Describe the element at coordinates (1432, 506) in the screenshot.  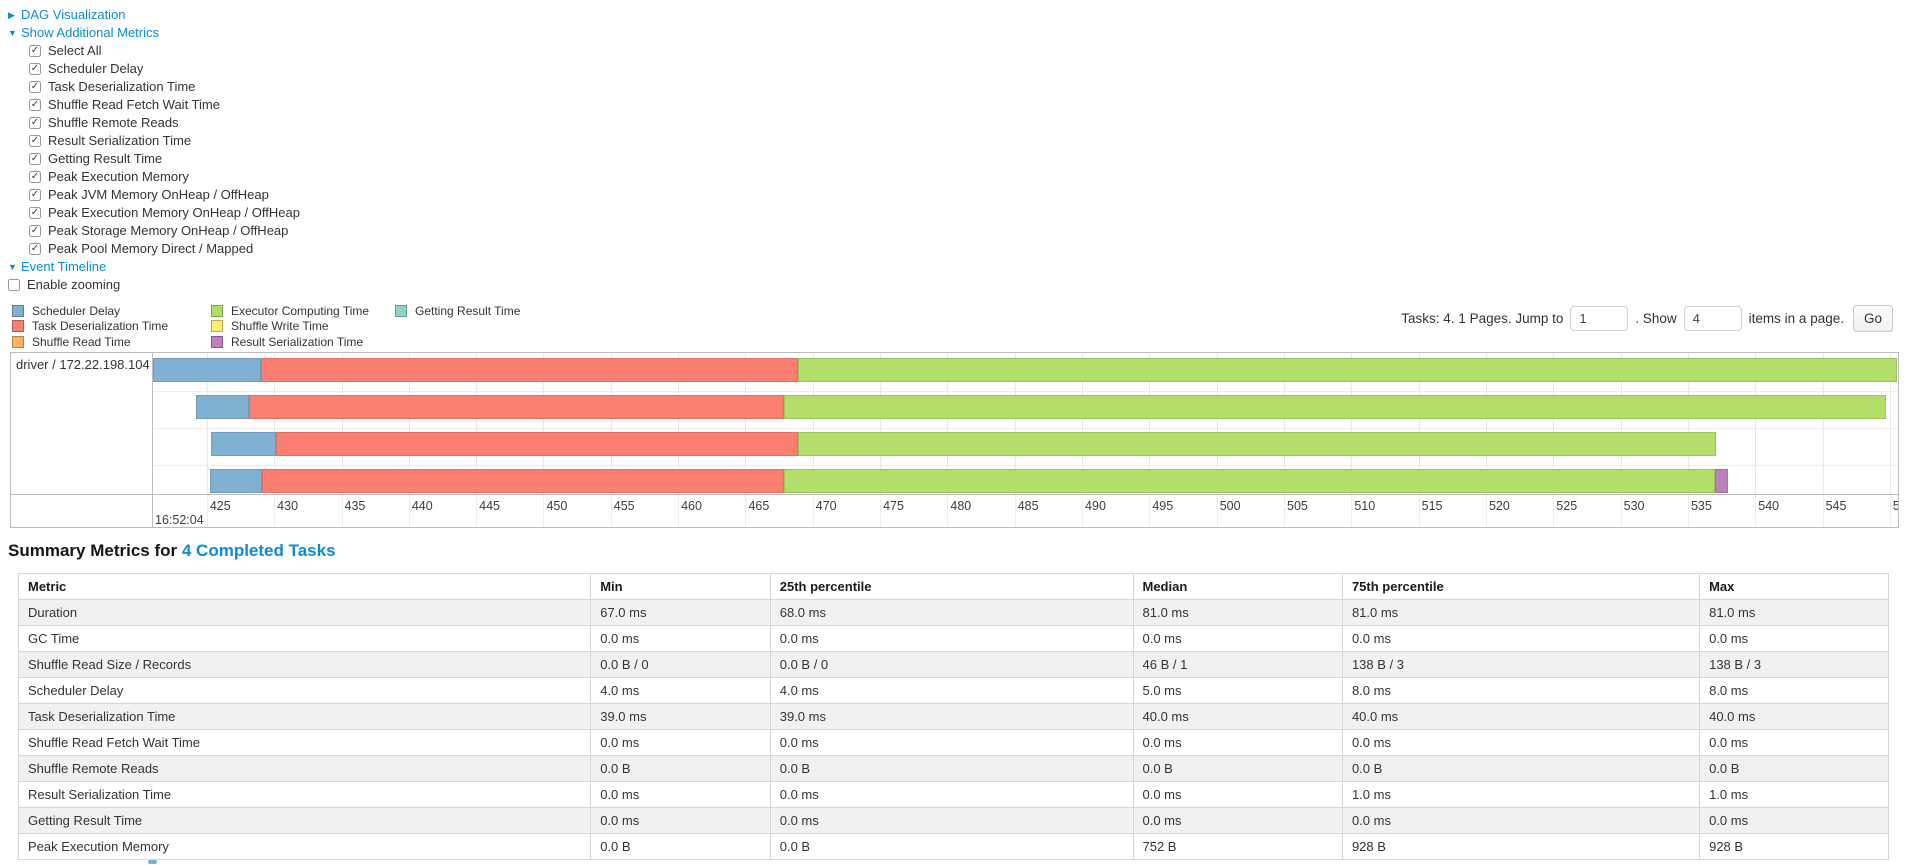
I see `tick-label: 515` at that location.